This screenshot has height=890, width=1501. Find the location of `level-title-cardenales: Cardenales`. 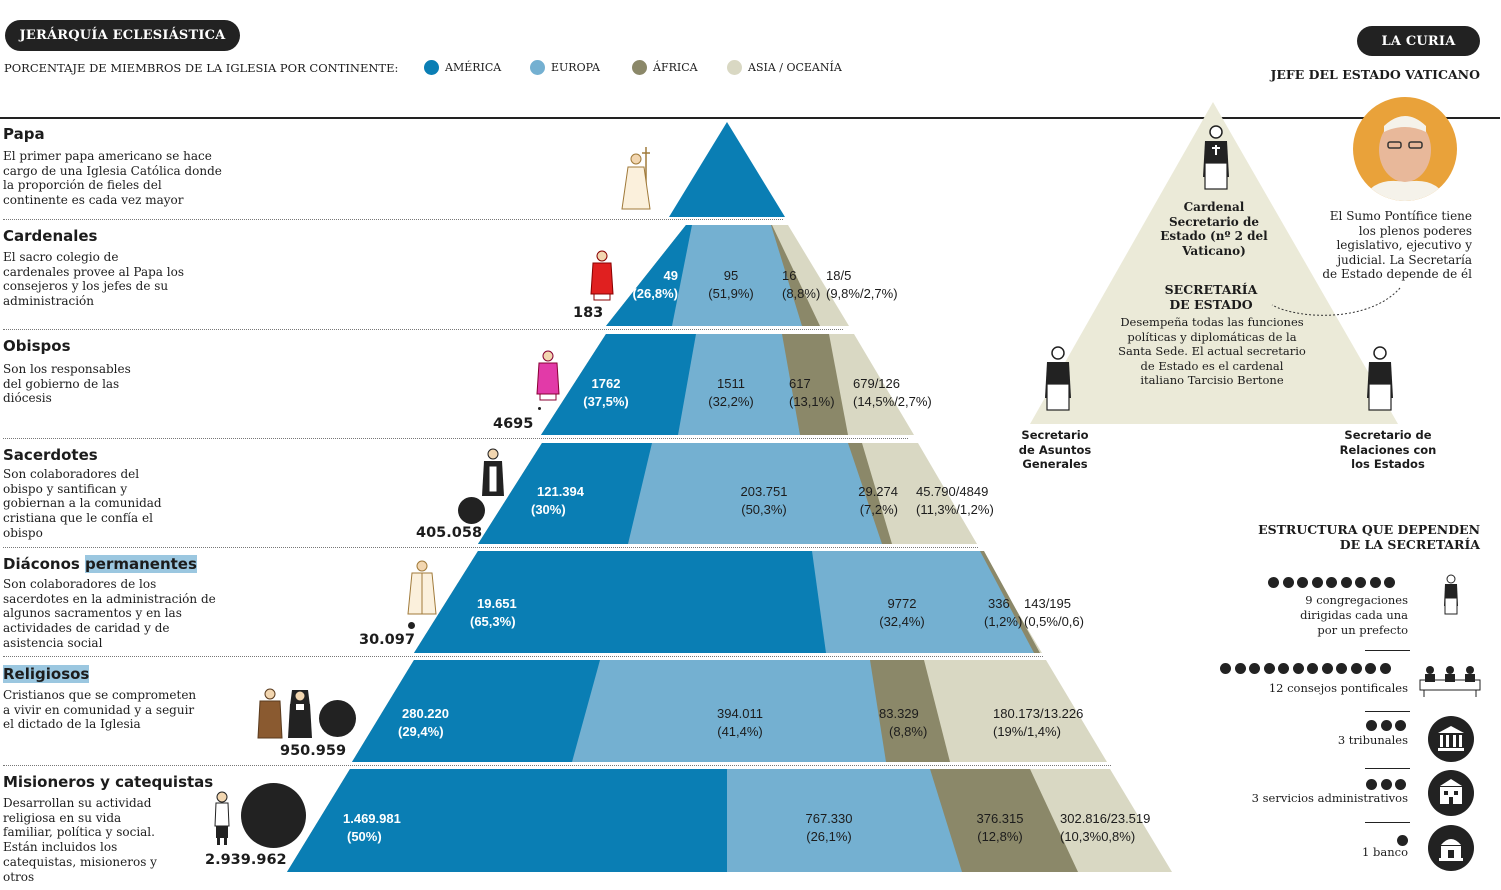

level-title-cardenales: Cardenales is located at coordinates (50, 236).